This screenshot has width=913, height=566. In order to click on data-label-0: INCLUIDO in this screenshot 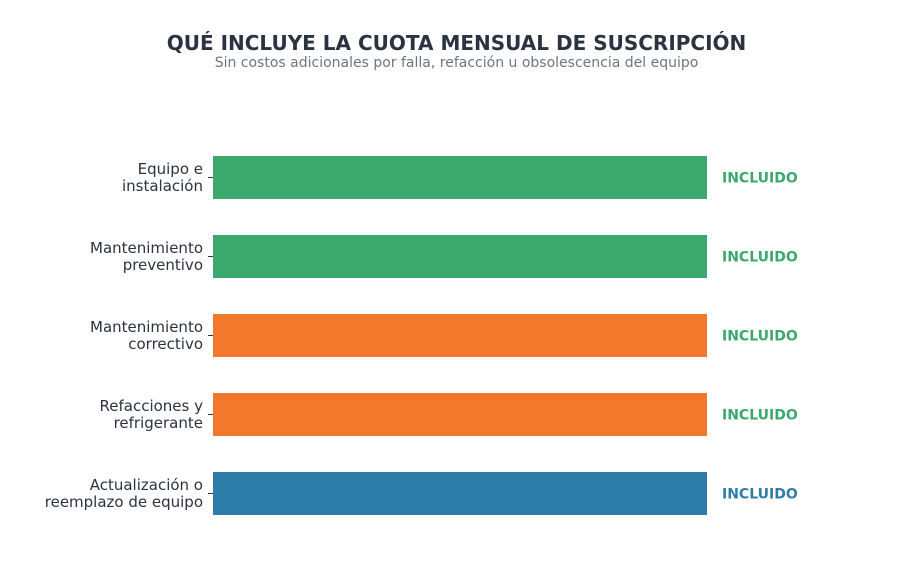, I will do `click(760, 179)`.